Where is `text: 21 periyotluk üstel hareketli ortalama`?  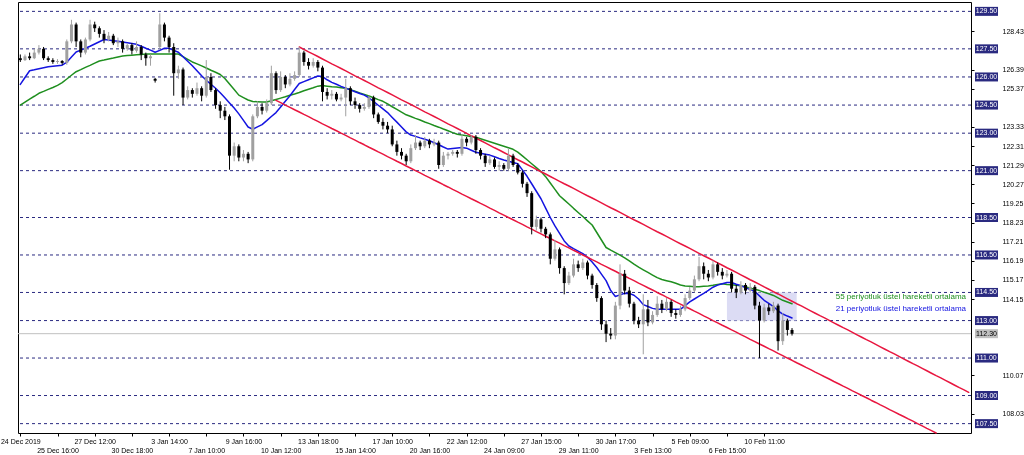 text: 21 periyotluk üstel hareketli ortalama is located at coordinates (901, 309).